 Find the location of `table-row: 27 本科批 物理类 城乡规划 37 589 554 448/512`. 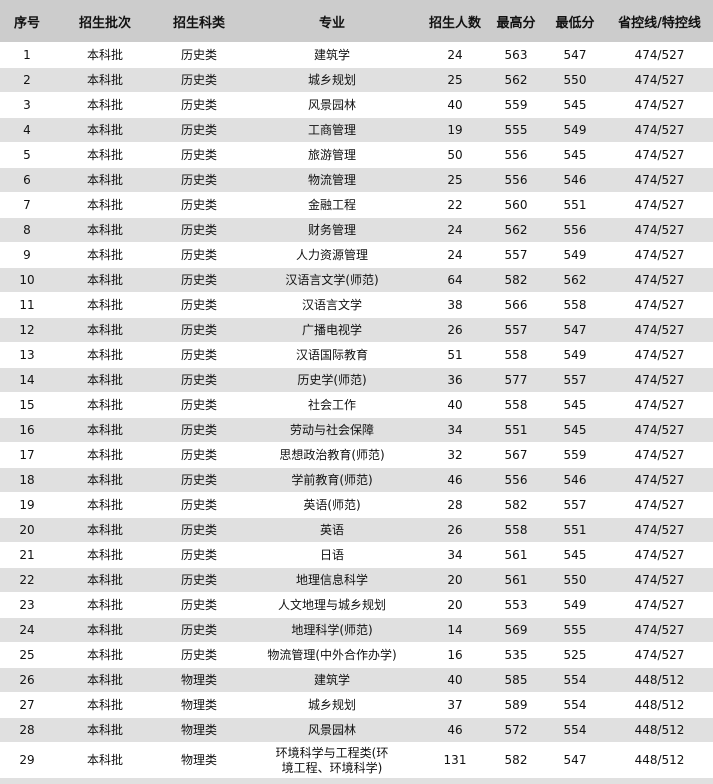

table-row: 27 本科批 物理类 城乡规划 37 589 554 448/512 is located at coordinates (356, 705).